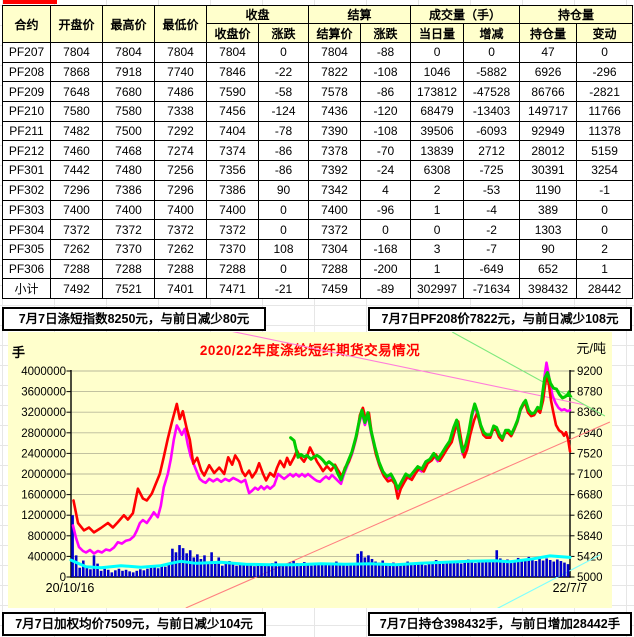  I want to click on cell: -89, so click(386, 288).